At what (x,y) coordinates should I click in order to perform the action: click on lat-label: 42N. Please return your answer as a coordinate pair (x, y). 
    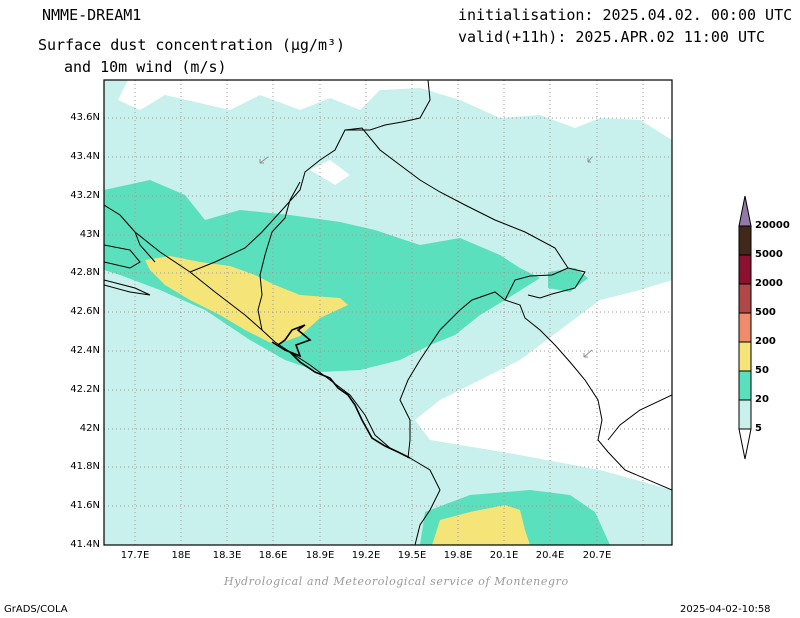
    Looking at the image, I should click on (89, 428).